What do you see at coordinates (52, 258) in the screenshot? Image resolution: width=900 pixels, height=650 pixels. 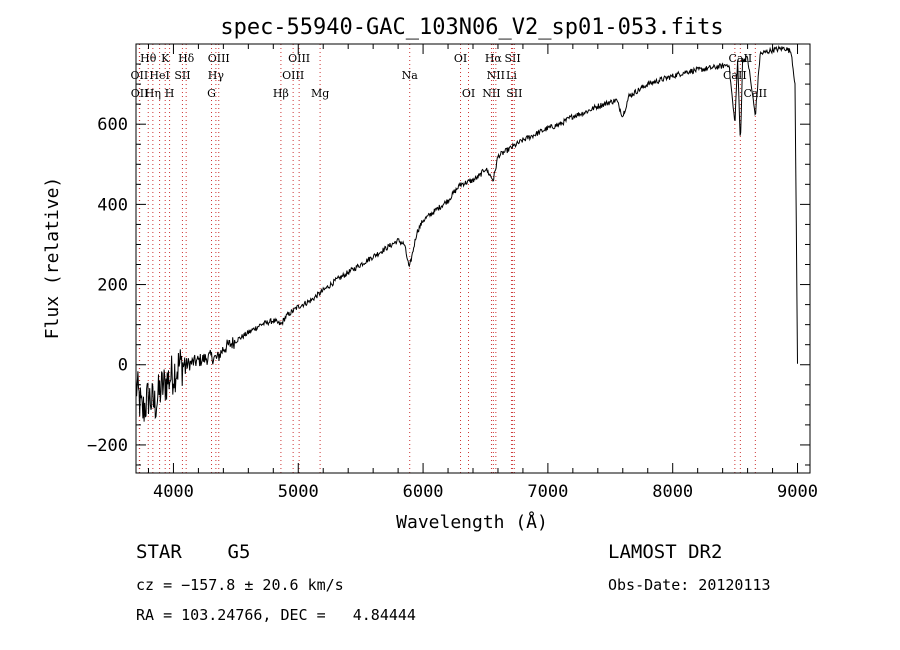 I see `y-axis-label: Flux (relative)` at bounding box center [52, 258].